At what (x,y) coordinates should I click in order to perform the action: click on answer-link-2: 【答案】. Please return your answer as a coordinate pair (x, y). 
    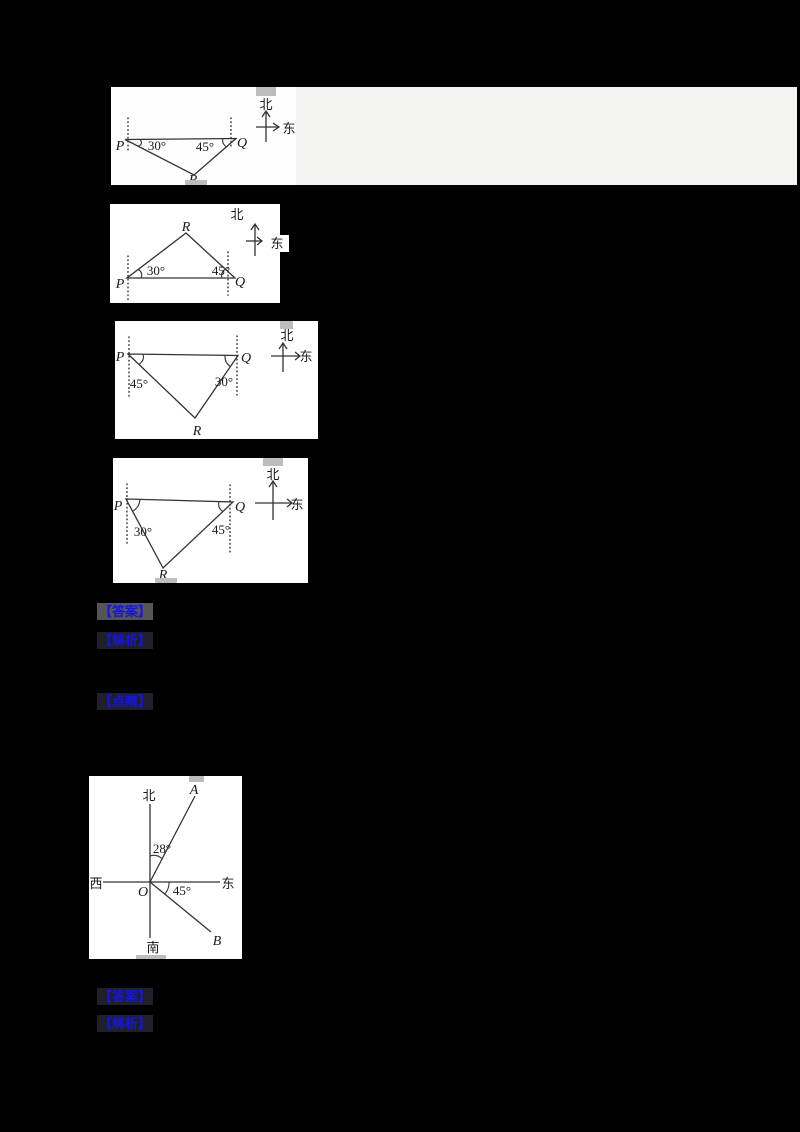
    Looking at the image, I should click on (125, 996).